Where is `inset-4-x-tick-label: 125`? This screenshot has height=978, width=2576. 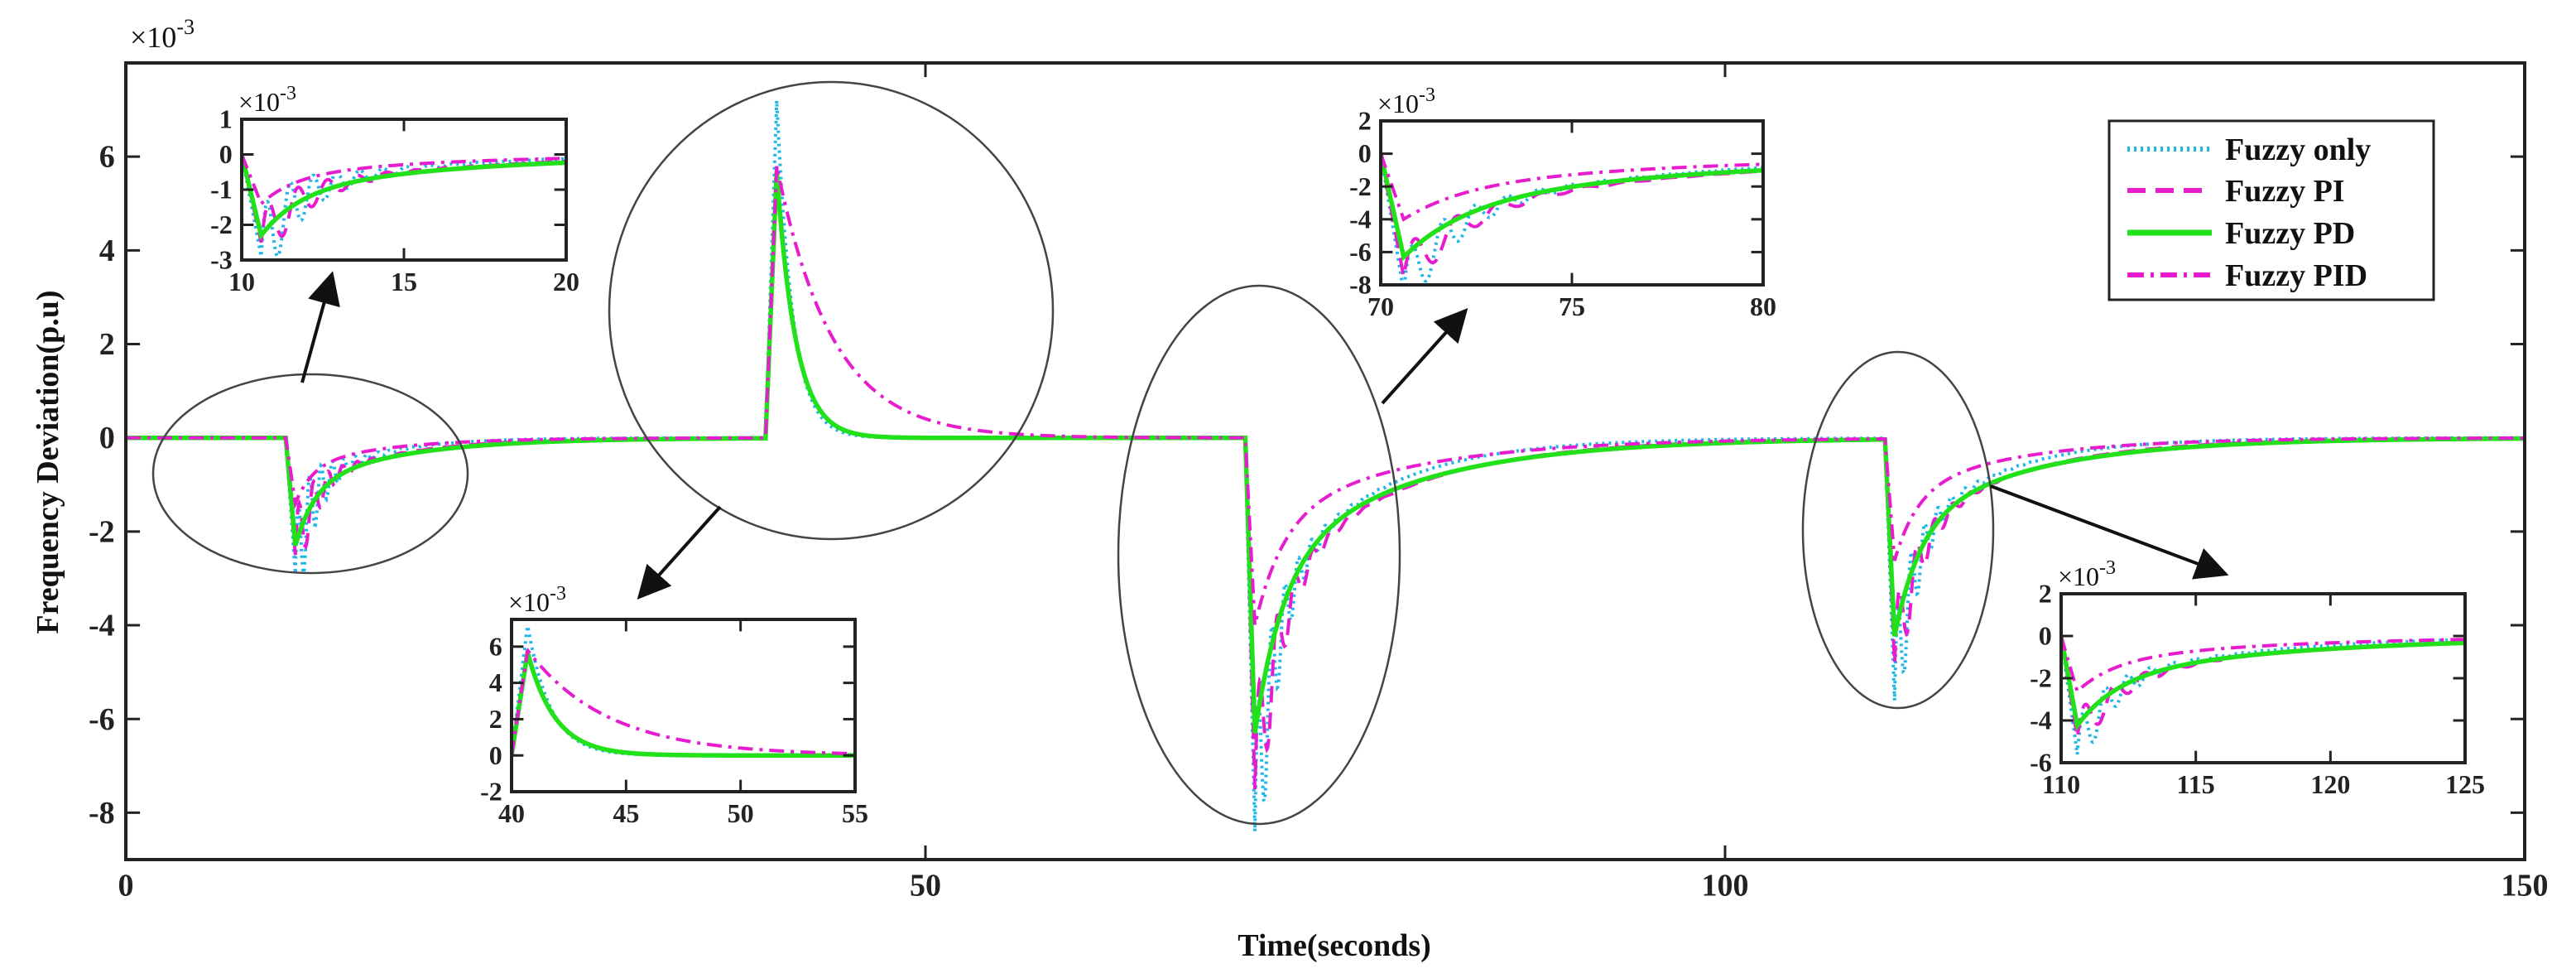 inset-4-x-tick-label: 125 is located at coordinates (2465, 784).